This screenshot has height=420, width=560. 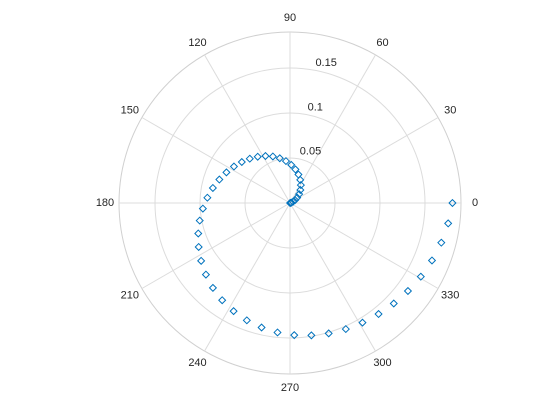 What do you see at coordinates (382, 363) in the screenshot?
I see `theta-tick-label: 300` at bounding box center [382, 363].